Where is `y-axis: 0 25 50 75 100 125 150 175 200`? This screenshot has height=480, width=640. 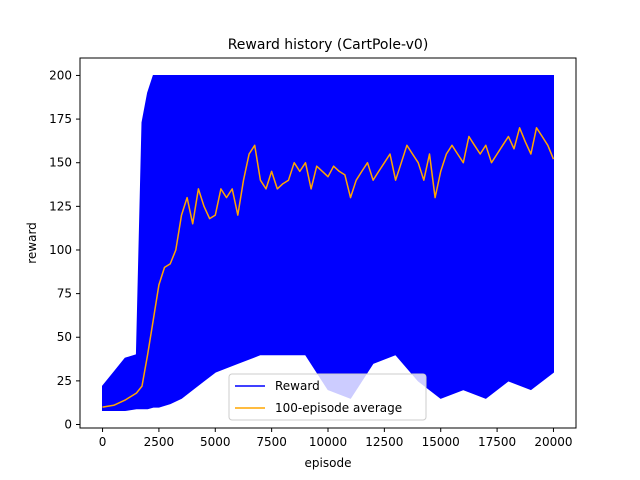
y-axis: 0 25 50 75 100 125 150 175 200 is located at coordinates (64, 250).